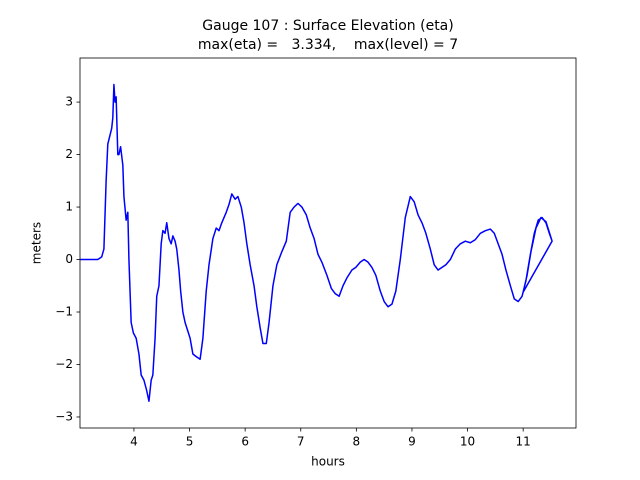 The height and width of the screenshot is (480, 640). Describe the element at coordinates (245, 442) in the screenshot. I see `x-tick-label: 6` at that location.